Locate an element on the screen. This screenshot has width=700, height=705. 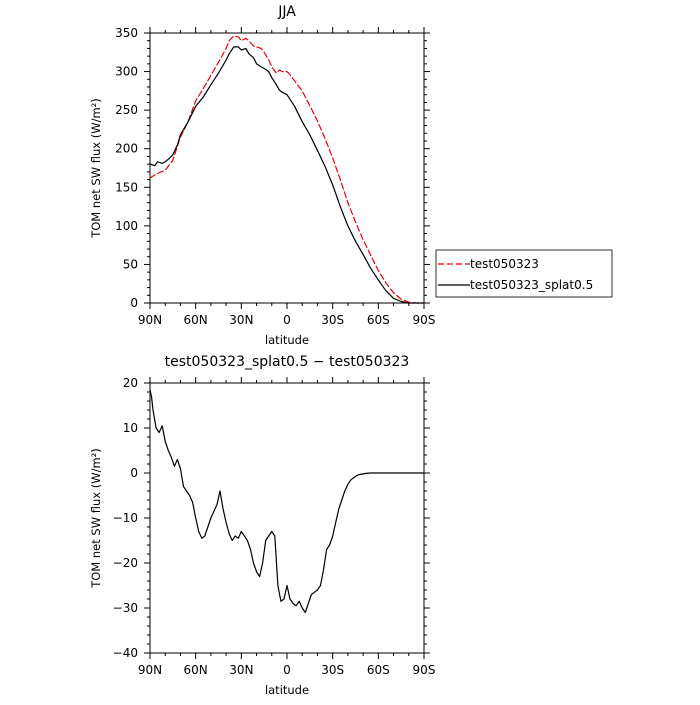
series-line-difference is located at coordinates (287, 501).